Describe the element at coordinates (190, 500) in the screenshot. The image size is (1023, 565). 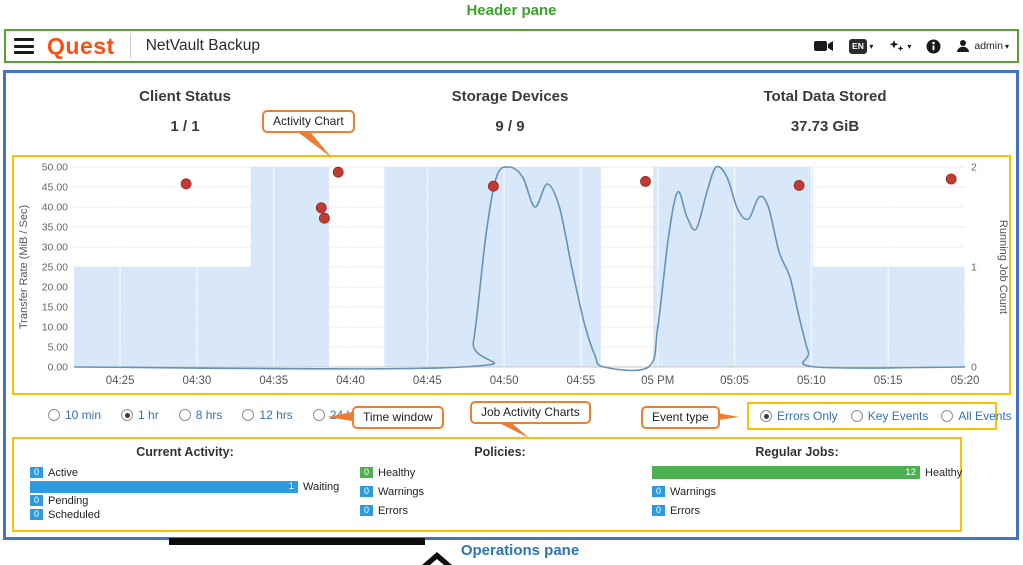
I see `activity-row-pending: 0 Pending` at that location.